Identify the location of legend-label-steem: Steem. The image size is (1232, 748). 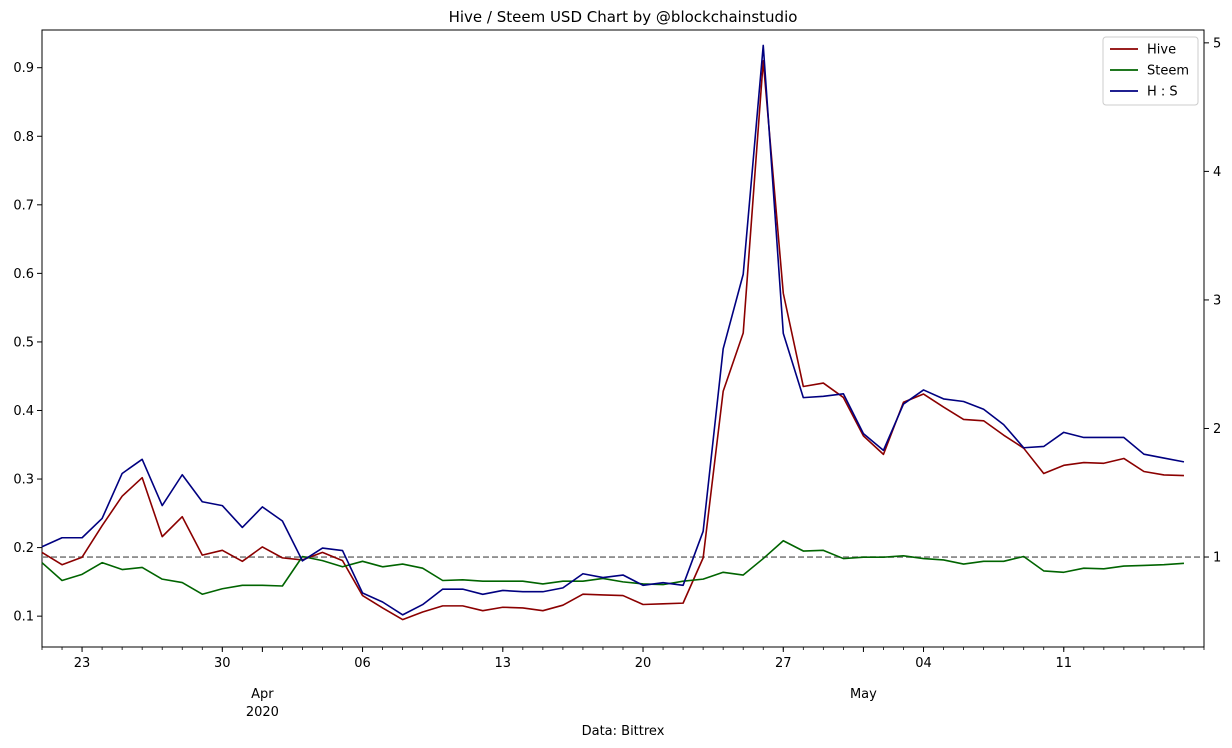
(1168, 71).